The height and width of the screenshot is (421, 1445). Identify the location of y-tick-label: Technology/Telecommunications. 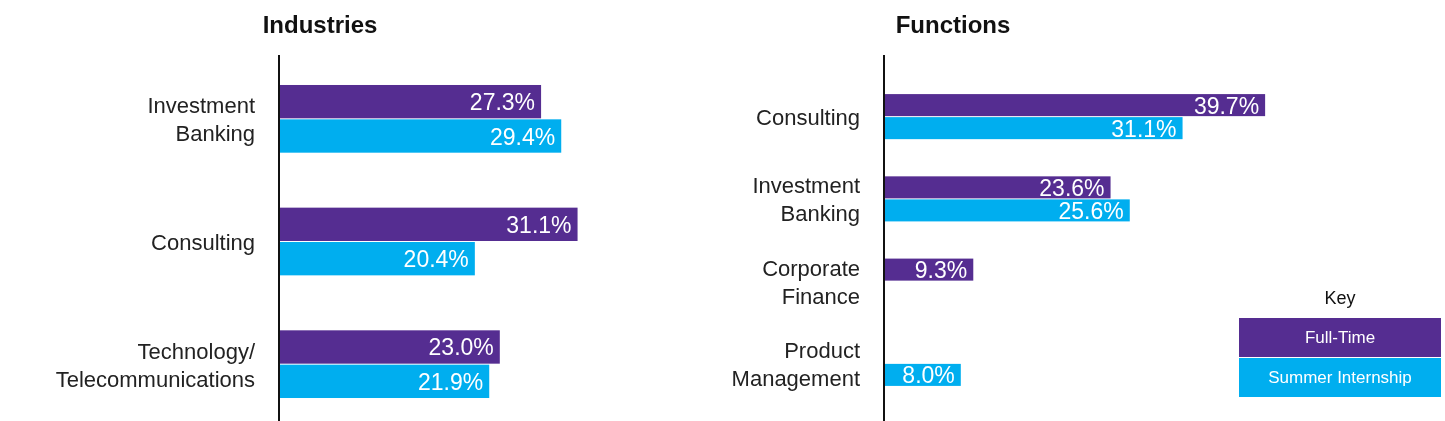
(155, 365).